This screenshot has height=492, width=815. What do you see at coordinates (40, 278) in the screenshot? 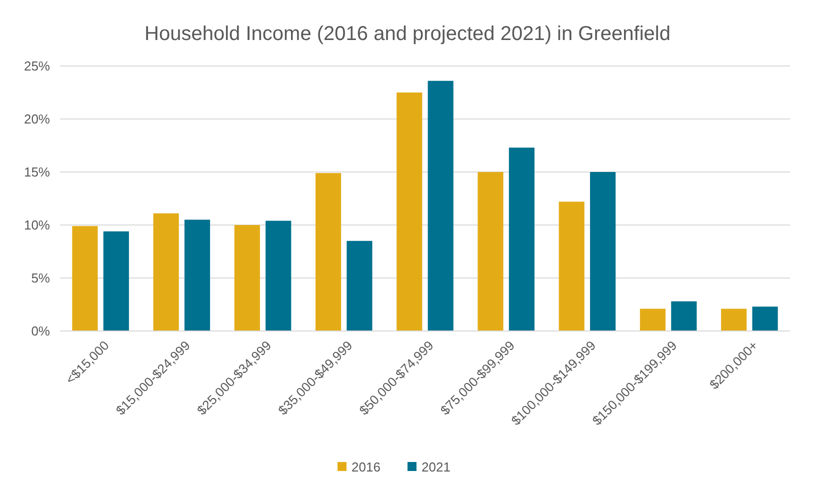
I see `y-tick-label: 5%` at bounding box center [40, 278].